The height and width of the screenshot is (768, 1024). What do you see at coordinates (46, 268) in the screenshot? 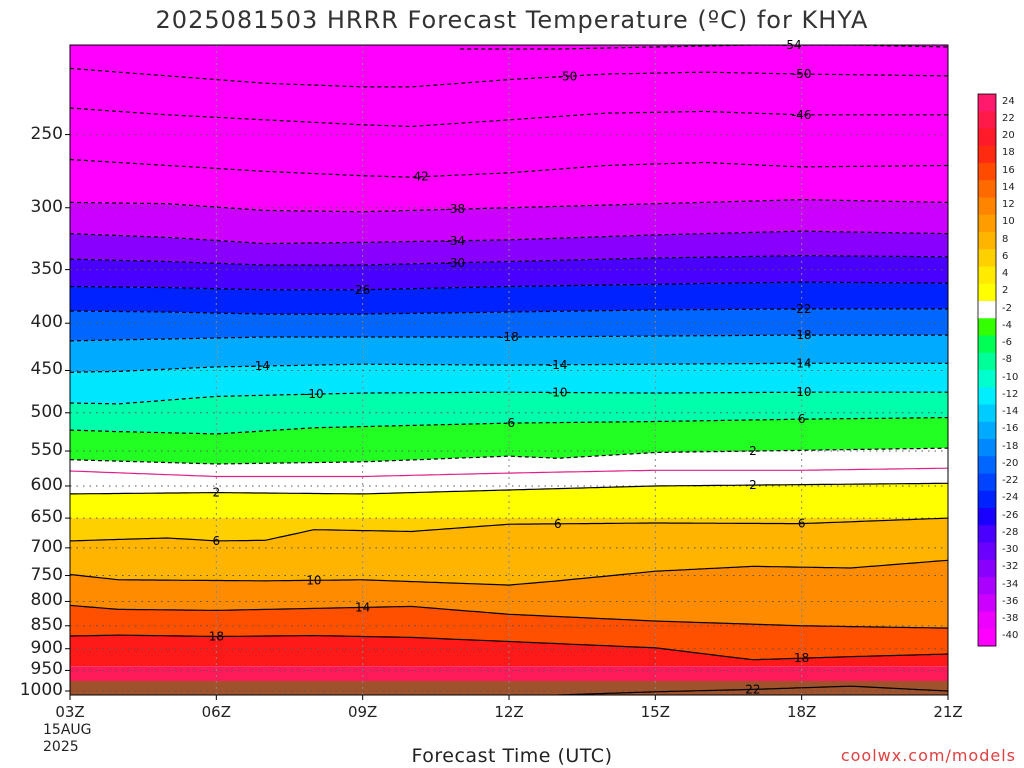
I see `y-tick-label: 350` at bounding box center [46, 268].